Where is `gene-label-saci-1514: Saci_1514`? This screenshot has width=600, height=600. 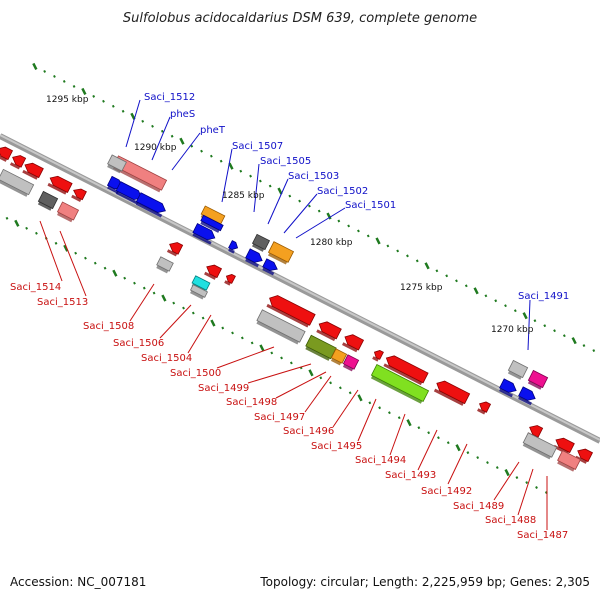 gene-label-saci-1514: Saci_1514 is located at coordinates (35, 287).